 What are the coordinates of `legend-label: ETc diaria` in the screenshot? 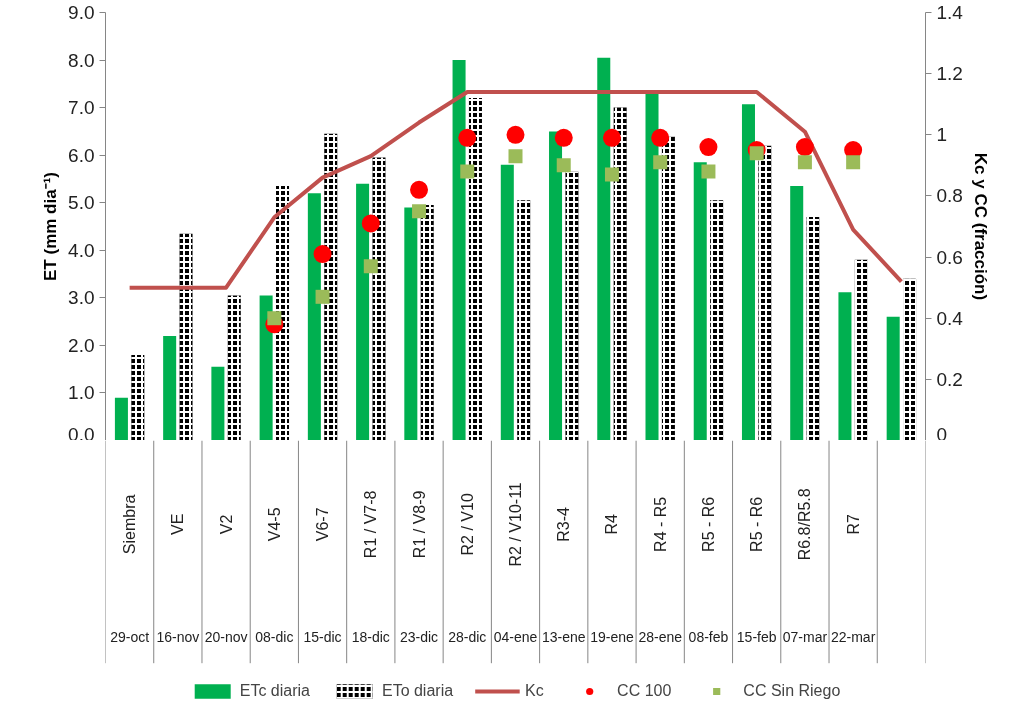 It's located at (274, 691).